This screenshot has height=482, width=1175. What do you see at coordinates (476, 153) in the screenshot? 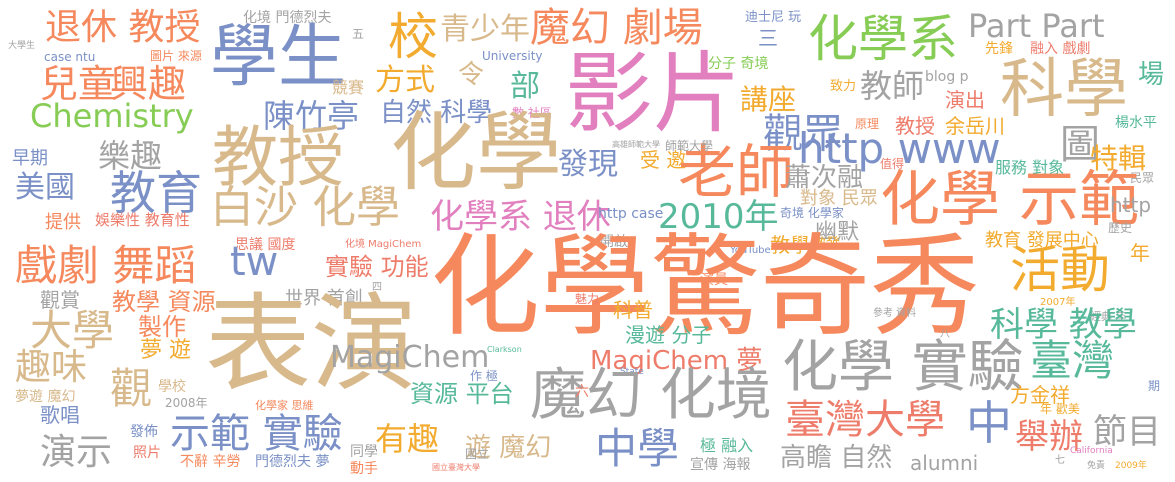
I see `word-cloud-term: 化學` at bounding box center [476, 153].